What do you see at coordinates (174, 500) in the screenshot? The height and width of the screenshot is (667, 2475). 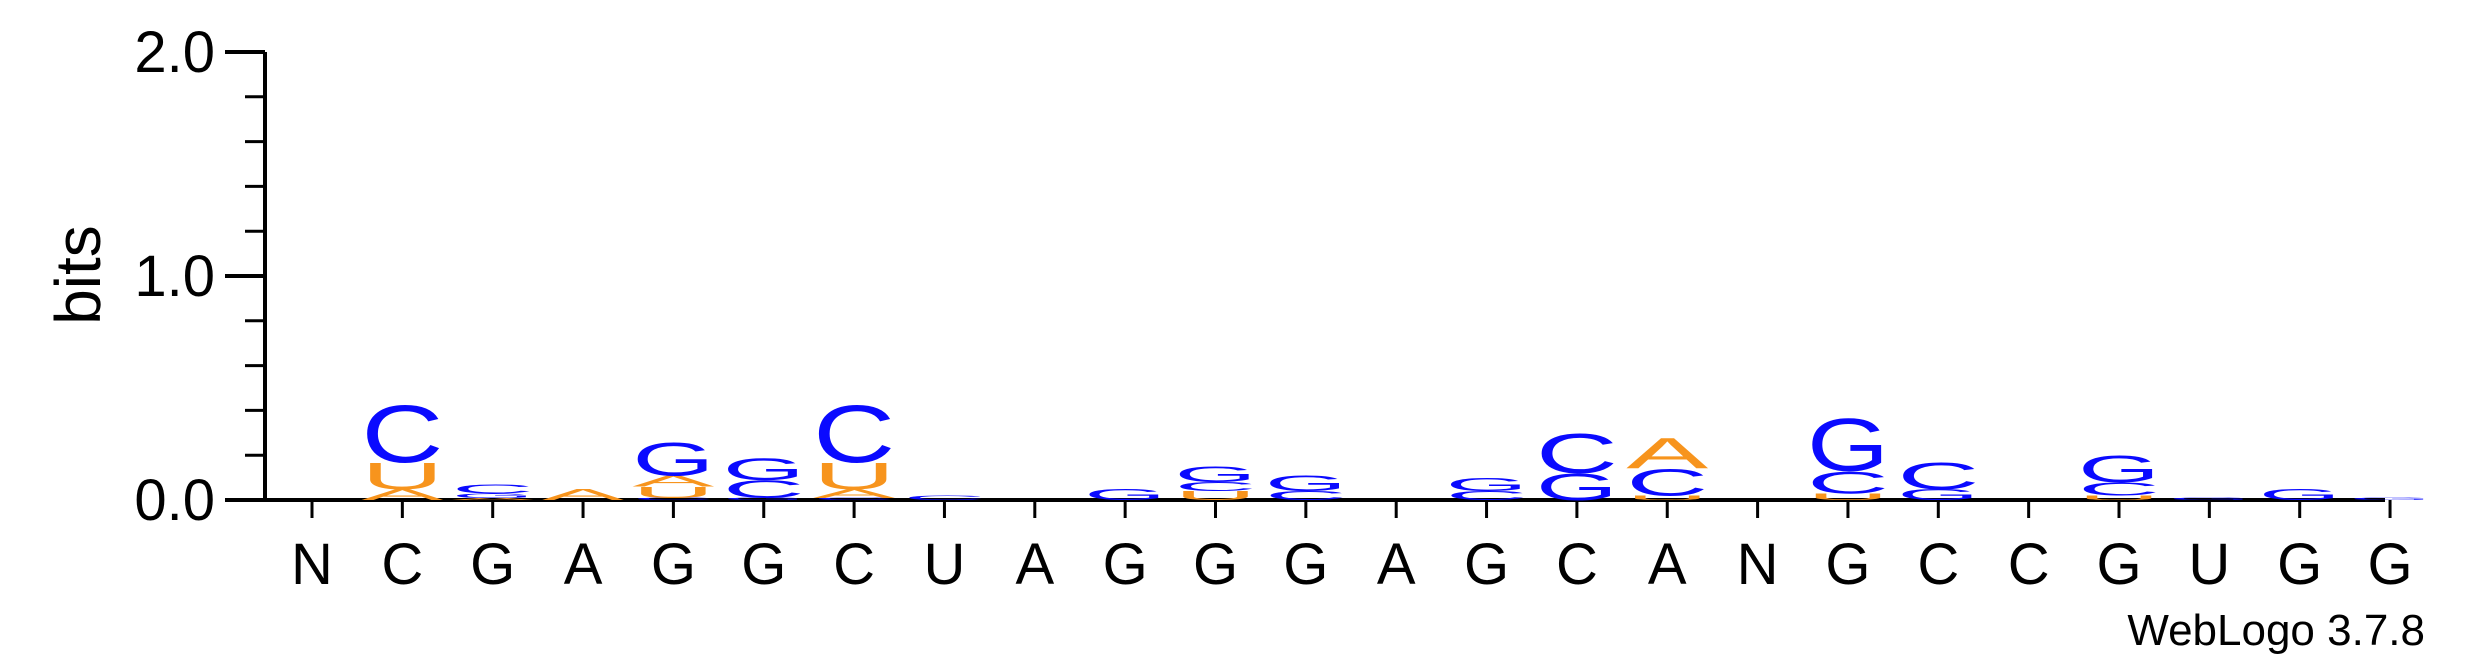 I see `y-tick-label: 0.0` at bounding box center [174, 500].